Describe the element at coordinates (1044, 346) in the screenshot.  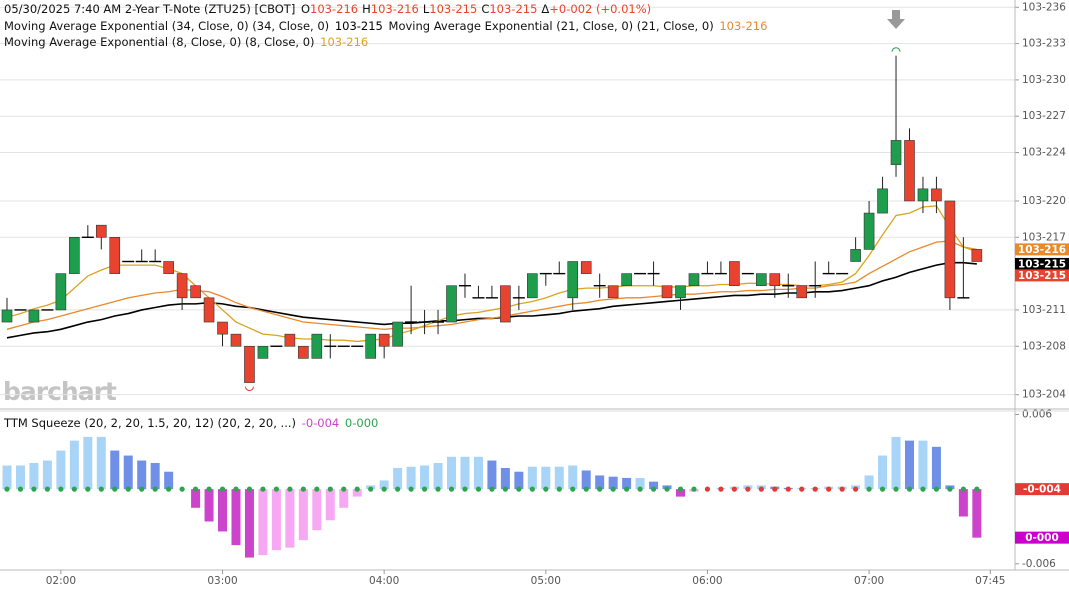
I see `y-tick-label: 103-208` at that location.